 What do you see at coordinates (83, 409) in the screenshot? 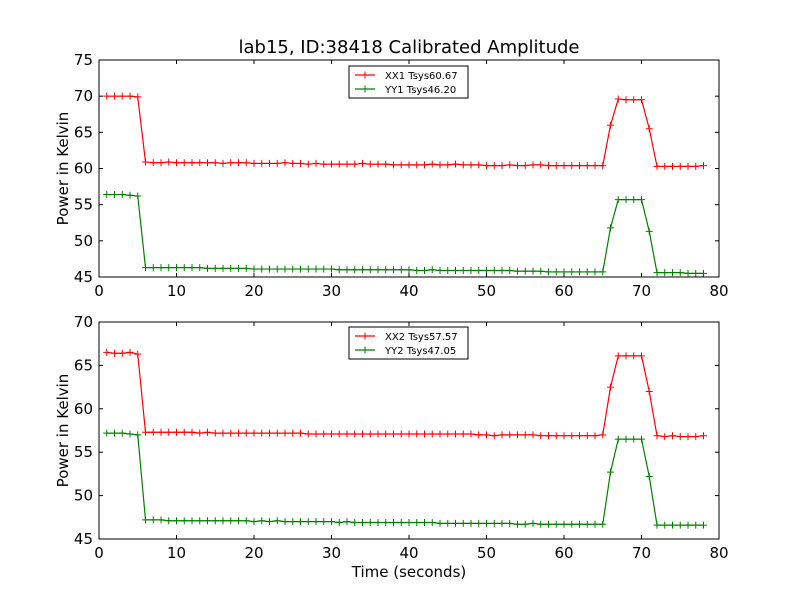
I see `y-tick-label: 60` at bounding box center [83, 409].